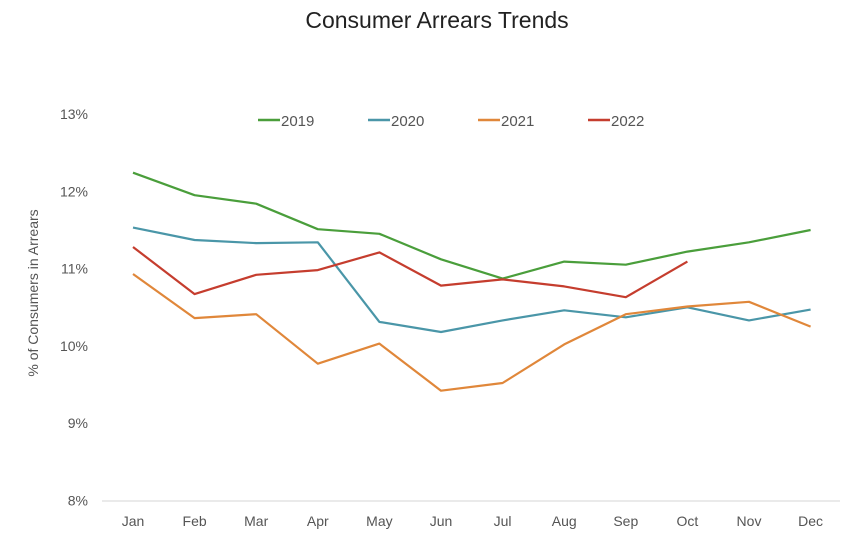 The width and height of the screenshot is (845, 556). What do you see at coordinates (407, 121) in the screenshot?
I see `legend-label: 2020` at bounding box center [407, 121].